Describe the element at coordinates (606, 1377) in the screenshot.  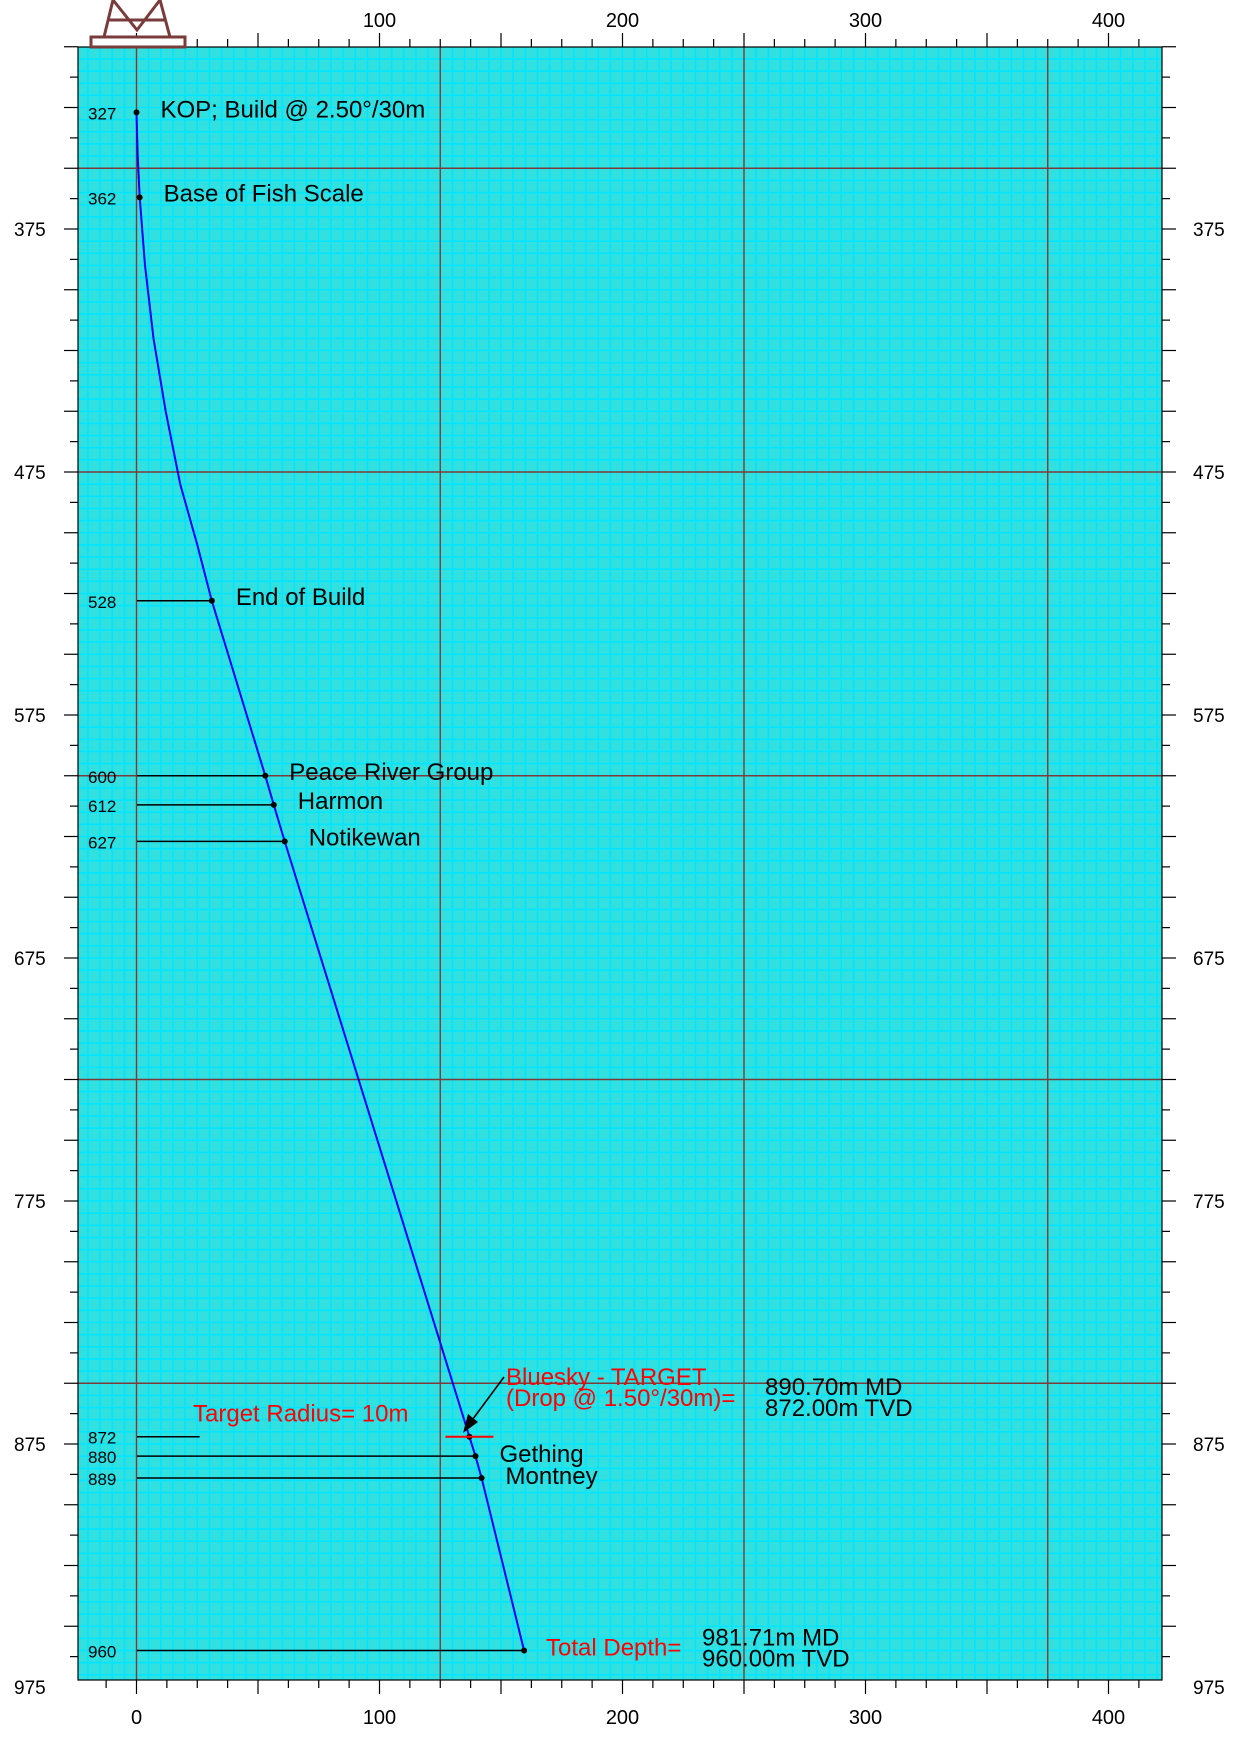
I see `target-name-label: Bluesky - TARGET` at that location.